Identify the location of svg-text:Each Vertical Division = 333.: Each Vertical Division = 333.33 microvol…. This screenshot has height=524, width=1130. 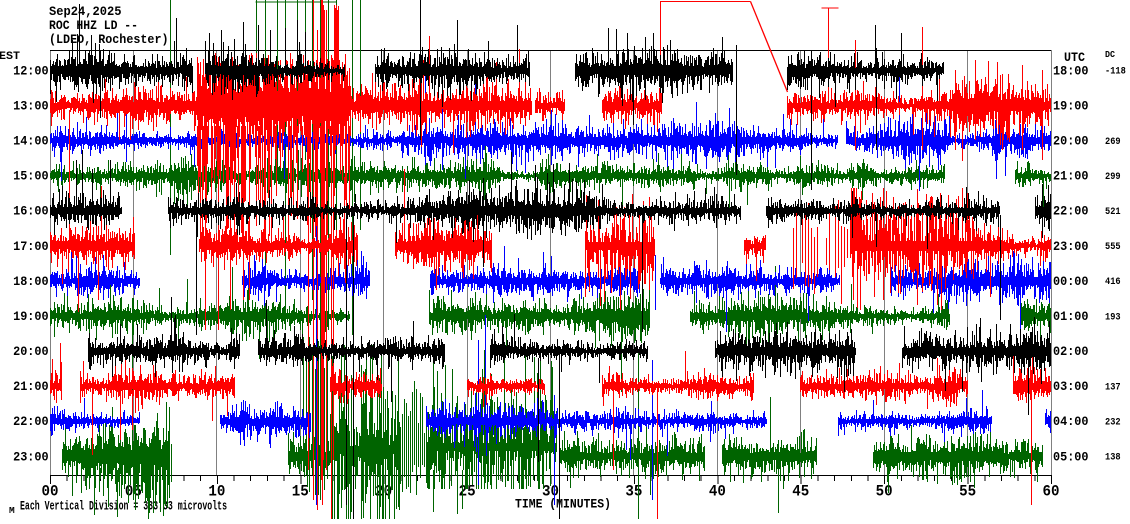
(123, 507).